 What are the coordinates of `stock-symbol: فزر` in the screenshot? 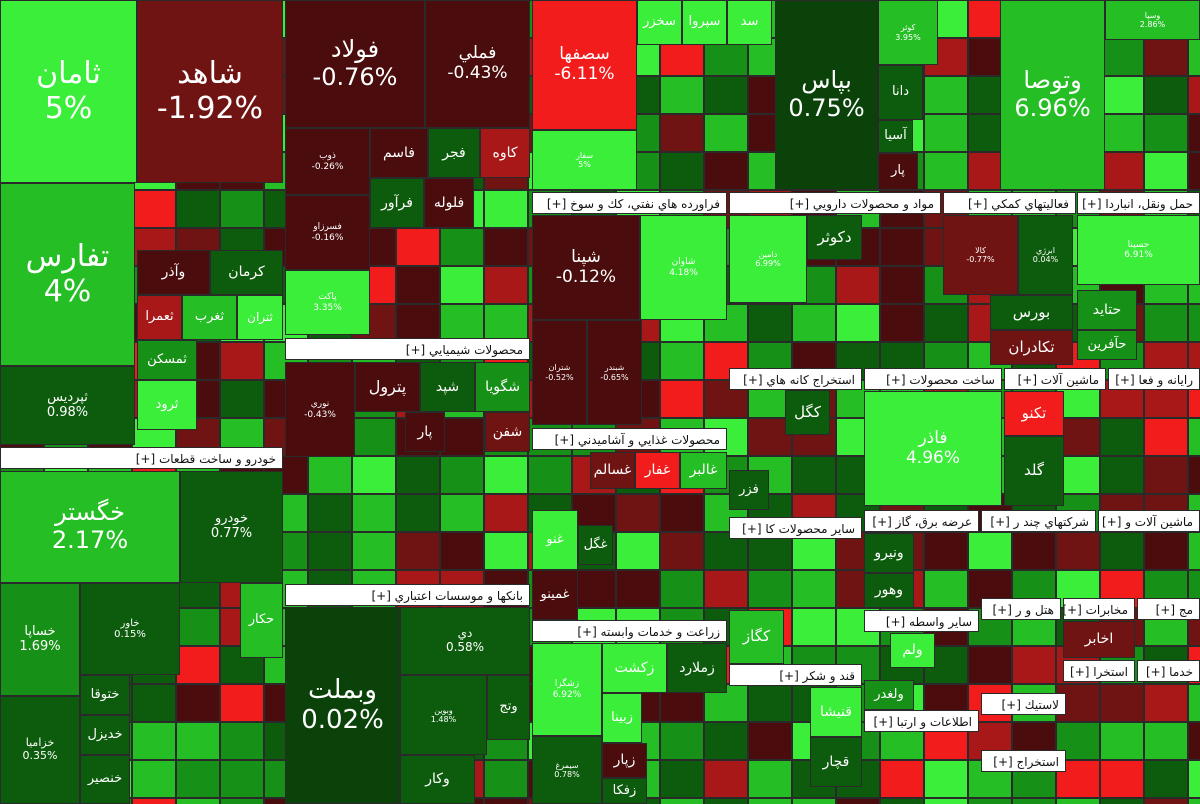 It's located at (749, 489).